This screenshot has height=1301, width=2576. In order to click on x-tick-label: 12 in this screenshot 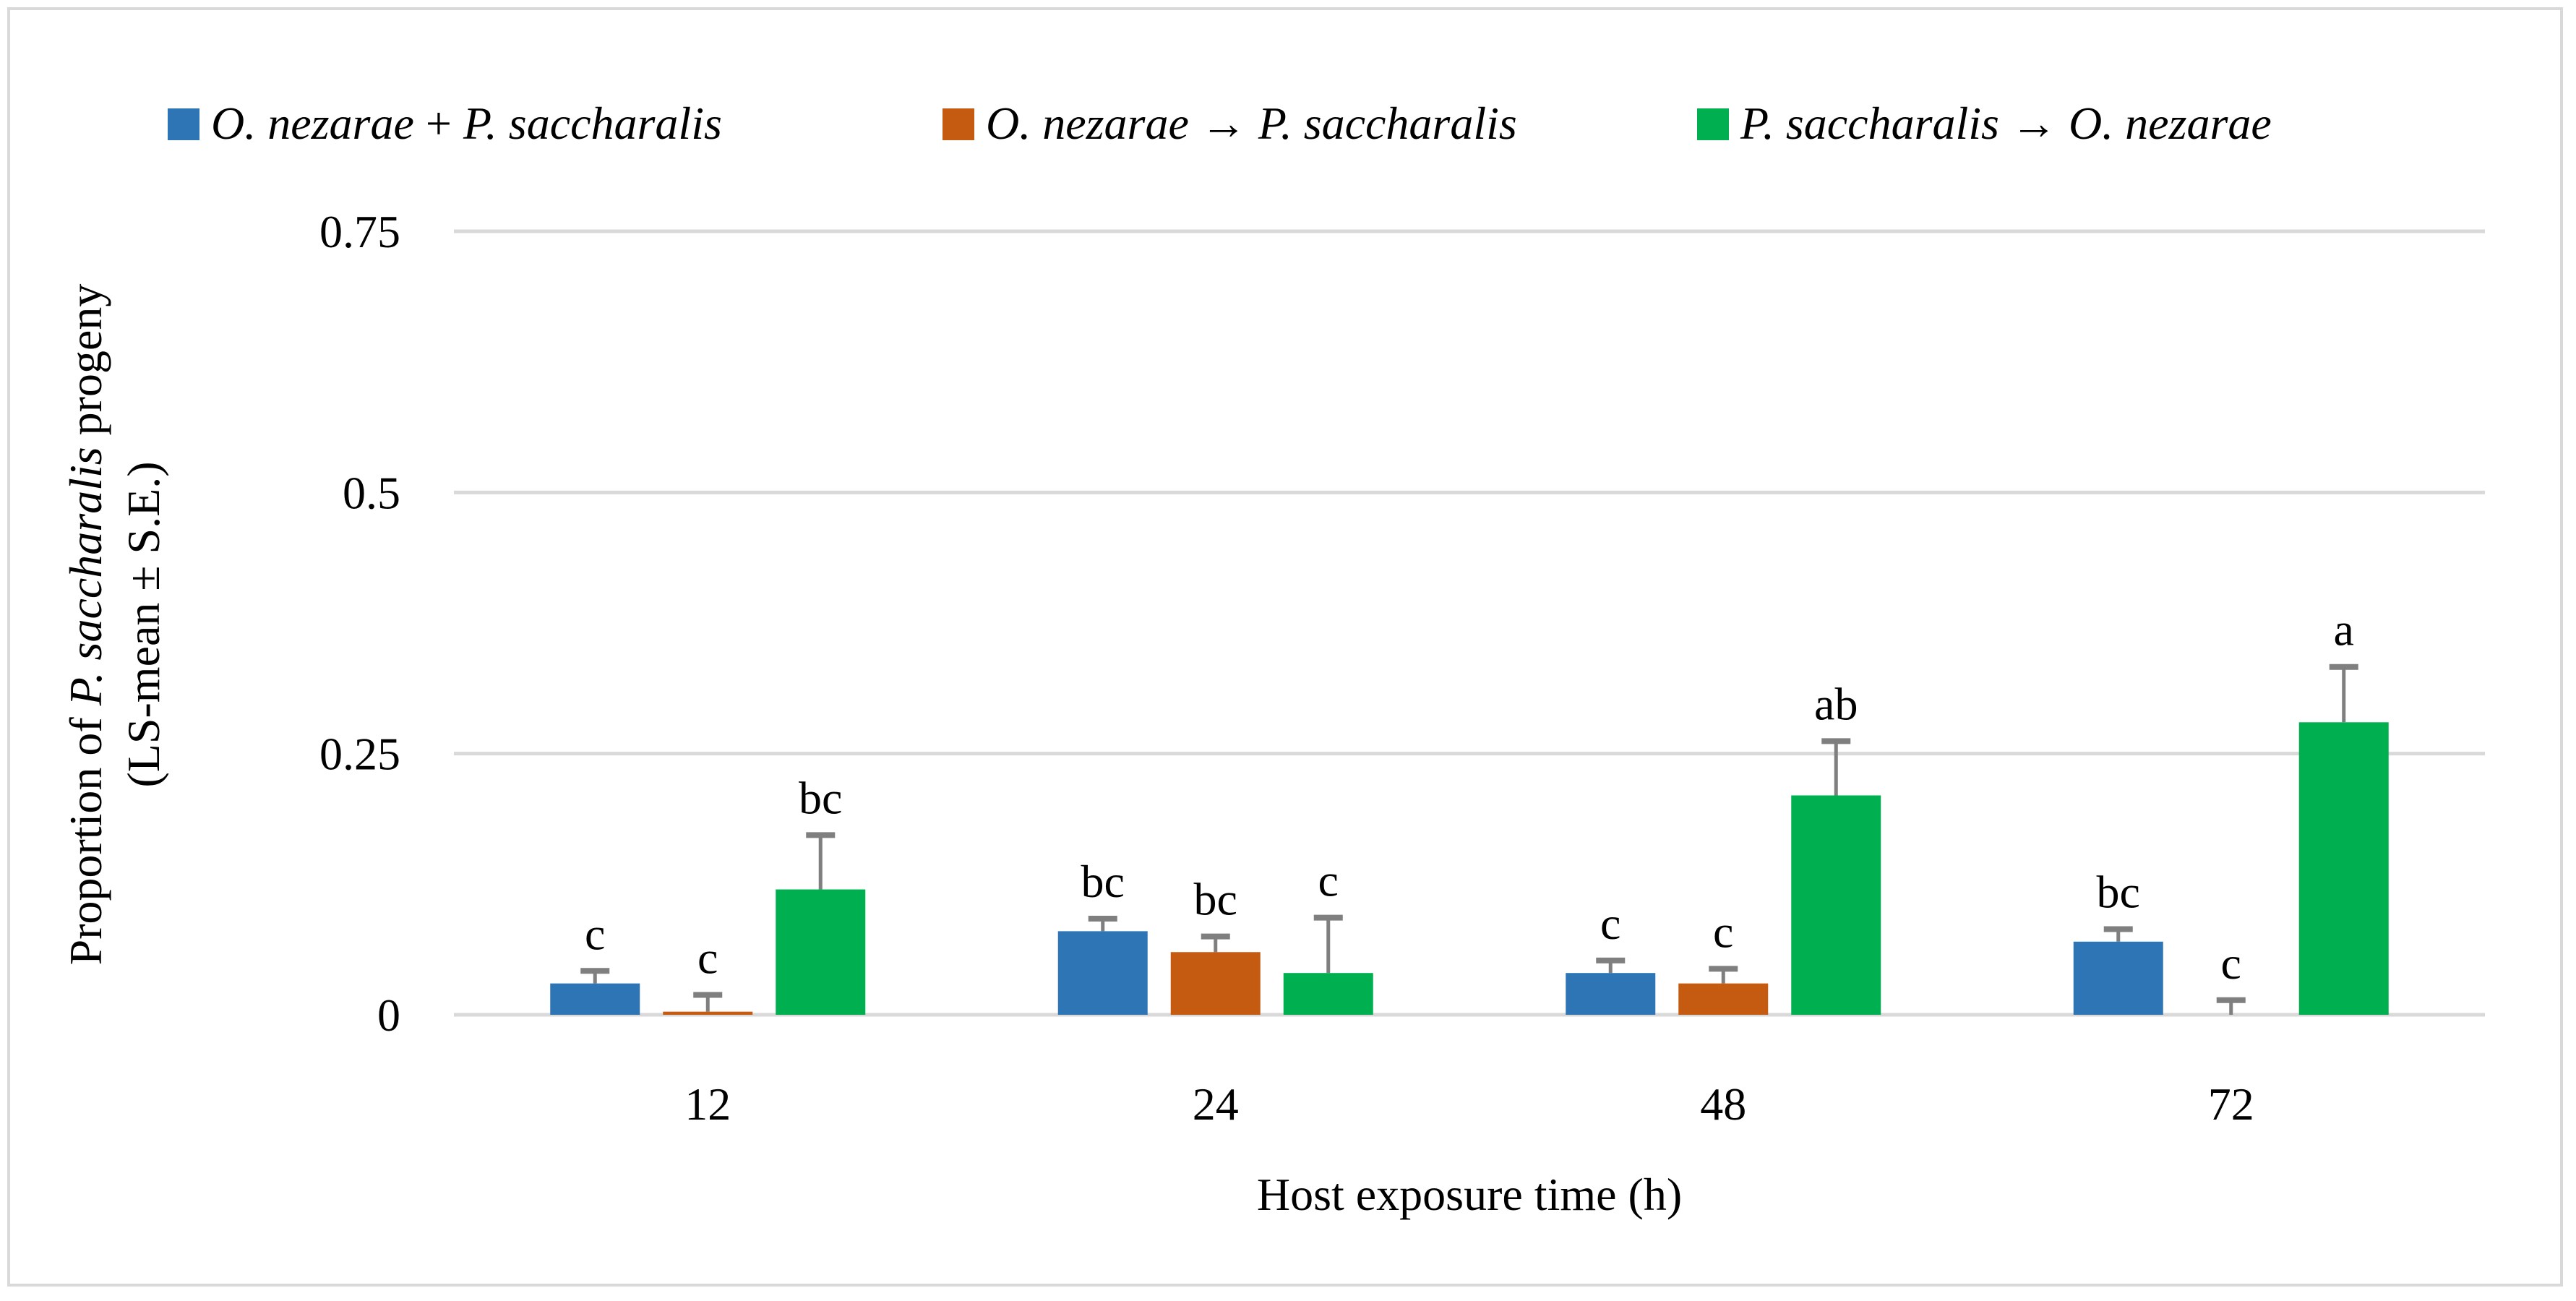, I will do `click(708, 1104)`.